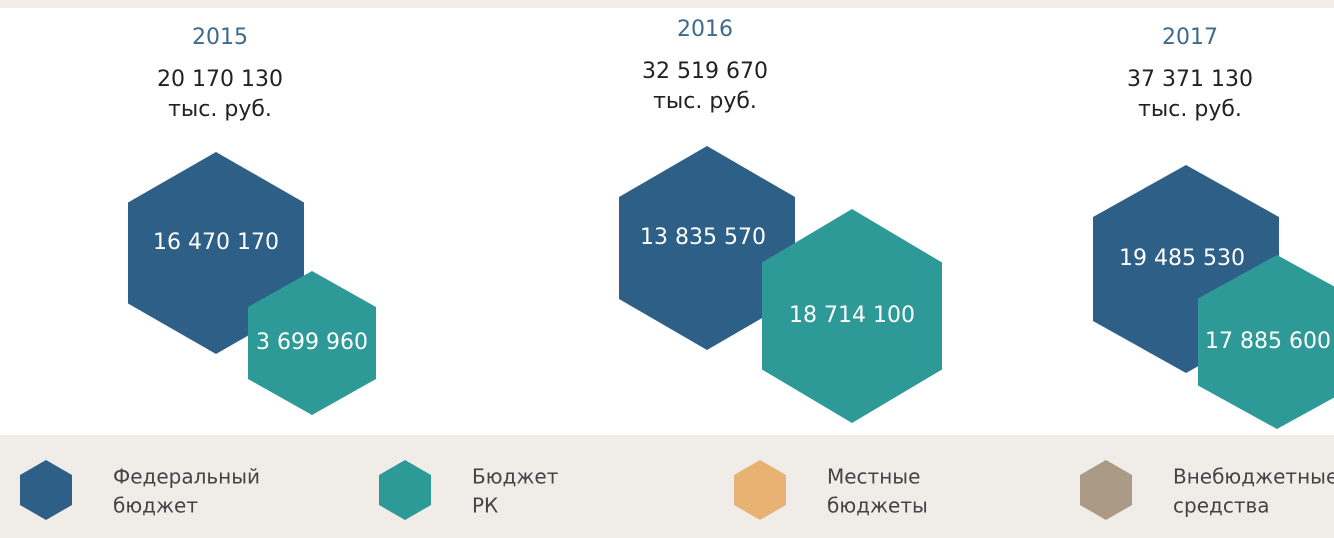 This screenshot has height=538, width=1334. Describe the element at coordinates (1221, 506) in the screenshot. I see `legend-label: средства` at that location.